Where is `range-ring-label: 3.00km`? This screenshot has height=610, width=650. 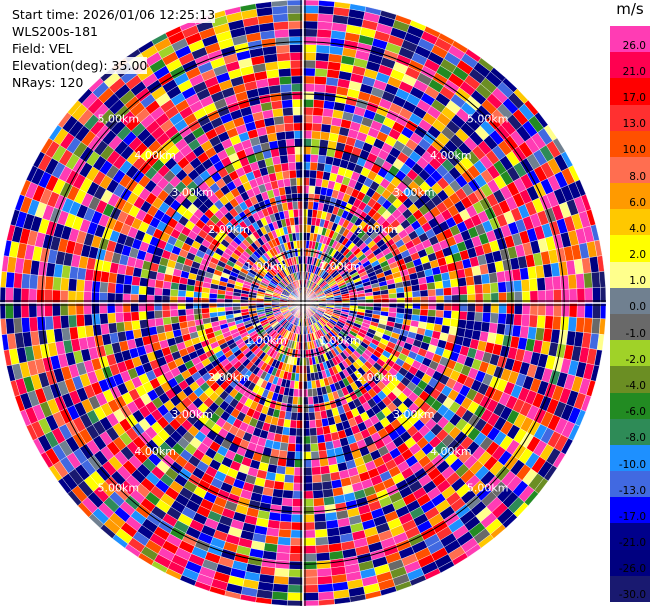 range-ring-label: 3.00km is located at coordinates (192, 414).